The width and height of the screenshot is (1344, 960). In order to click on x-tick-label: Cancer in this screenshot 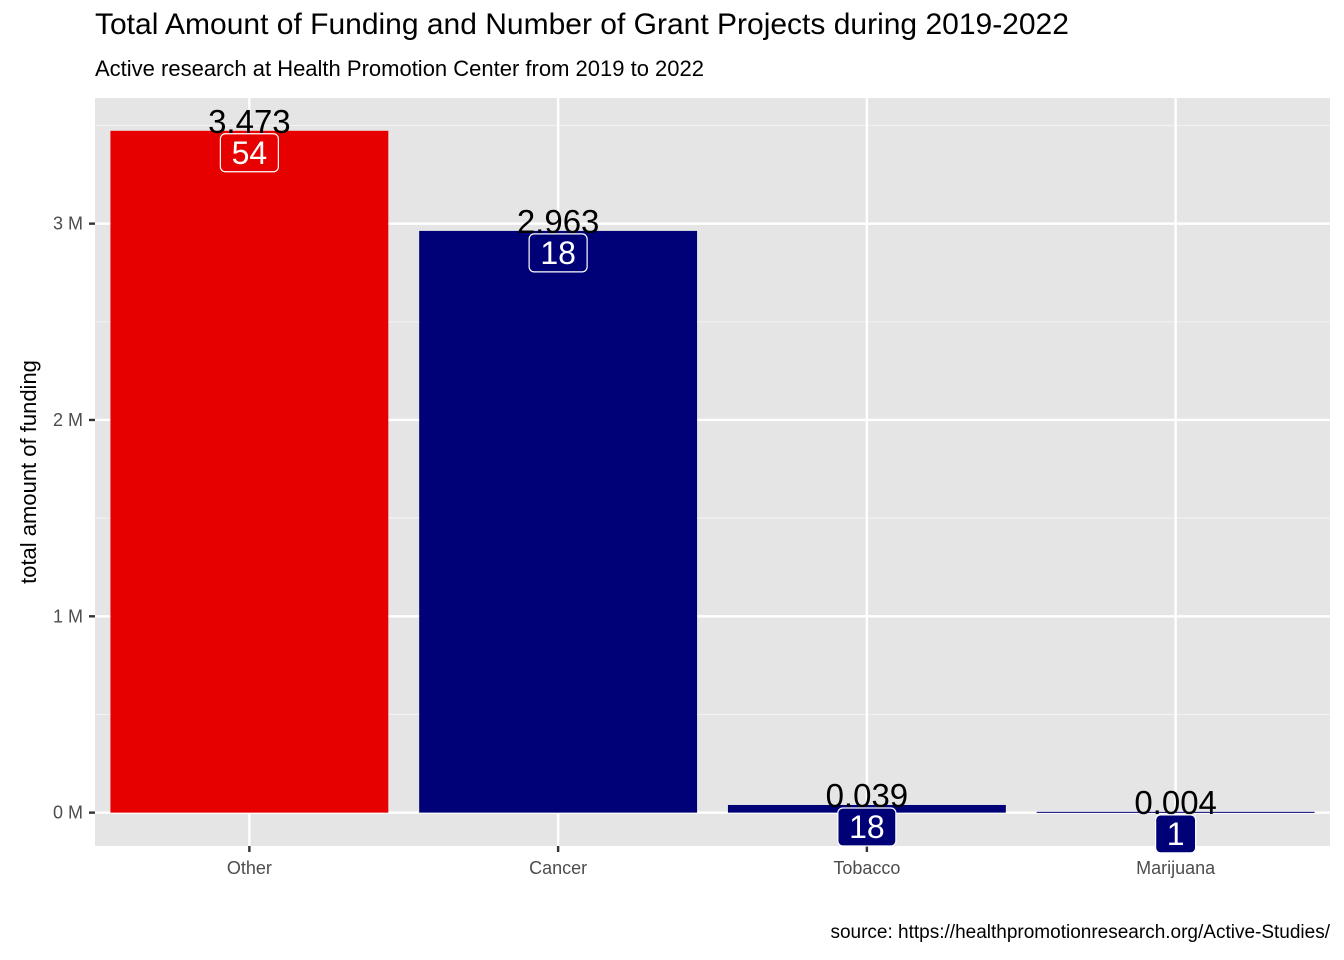, I will do `click(558, 868)`.